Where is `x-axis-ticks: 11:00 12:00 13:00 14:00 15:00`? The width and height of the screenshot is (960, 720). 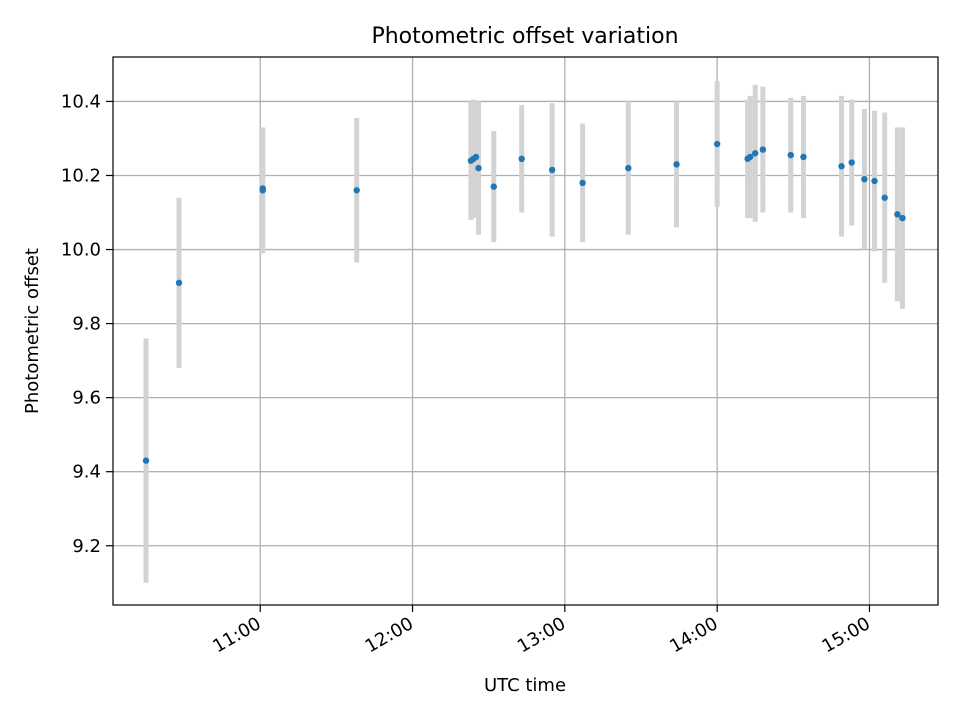
x-axis-ticks: 11:00 12:00 13:00 14:00 15:00 is located at coordinates (541, 631).